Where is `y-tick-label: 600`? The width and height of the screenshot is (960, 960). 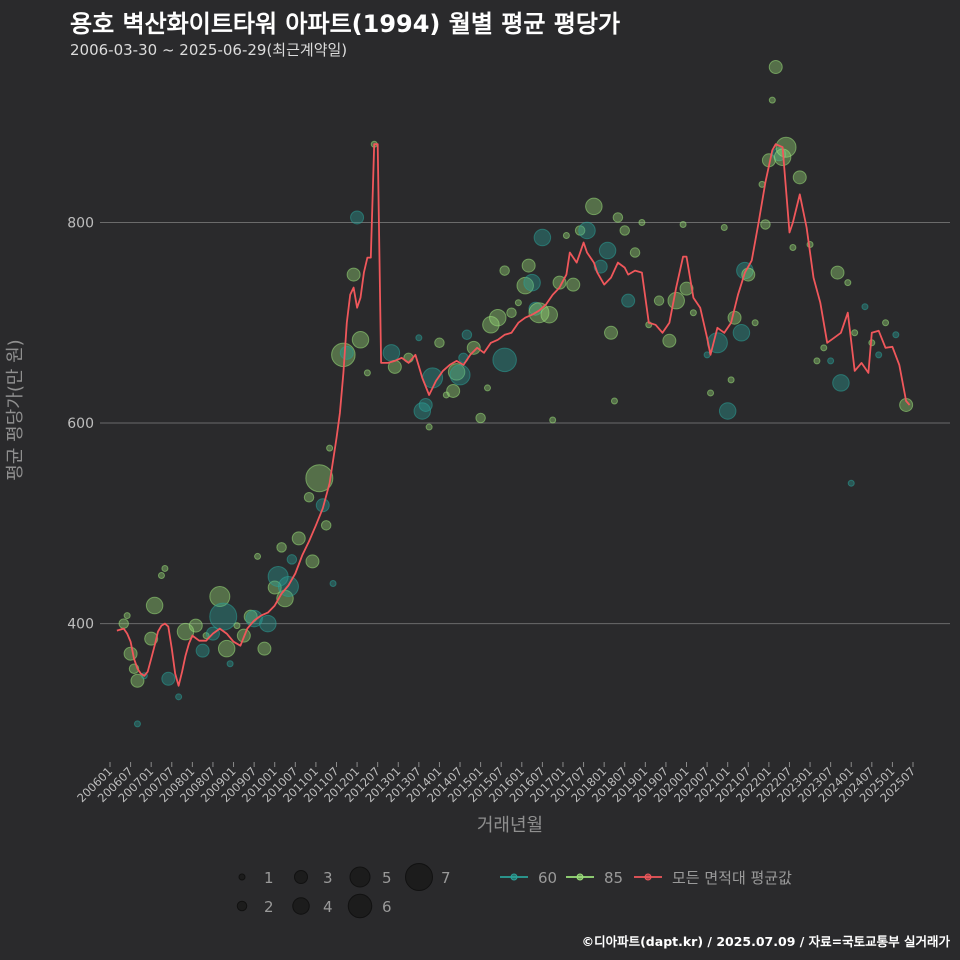
y-tick-label: 600 is located at coordinates (80, 424).